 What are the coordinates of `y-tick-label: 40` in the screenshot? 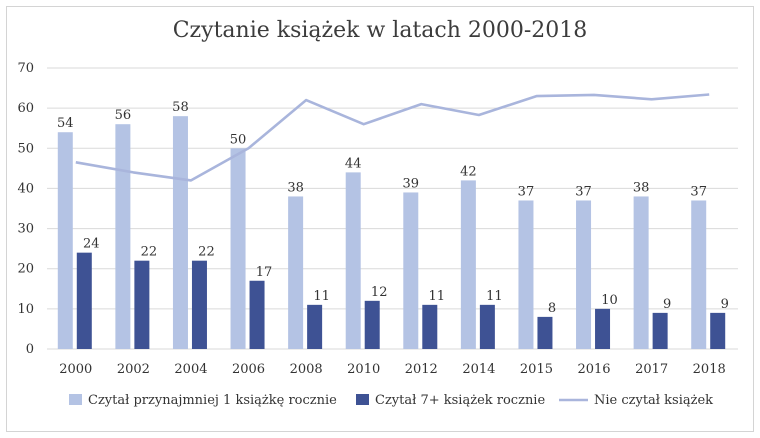 It's located at (25, 188).